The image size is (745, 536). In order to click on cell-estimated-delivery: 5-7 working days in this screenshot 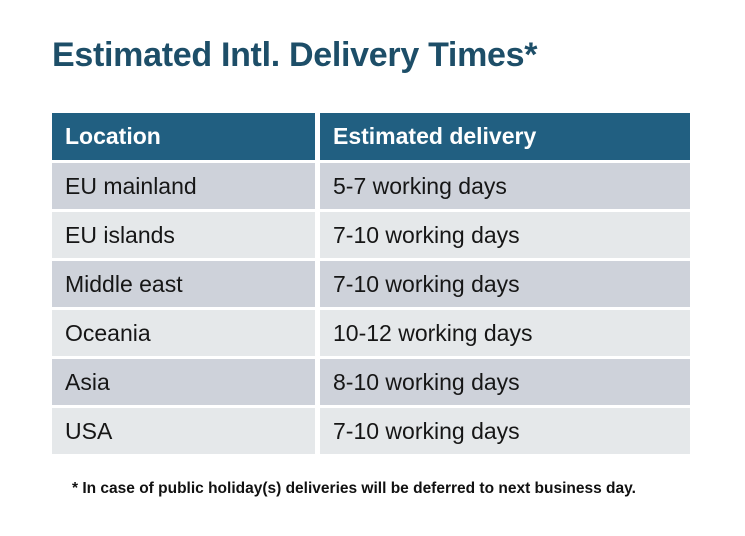, I will do `click(505, 186)`.